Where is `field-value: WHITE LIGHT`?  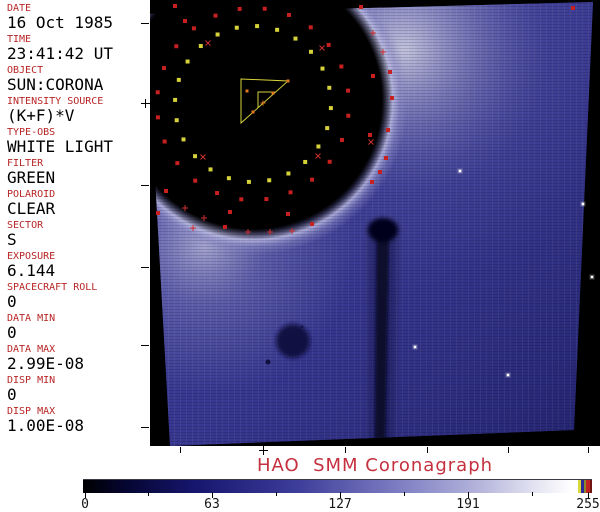 field-value: WHITE LIGHT is located at coordinates (60, 146).